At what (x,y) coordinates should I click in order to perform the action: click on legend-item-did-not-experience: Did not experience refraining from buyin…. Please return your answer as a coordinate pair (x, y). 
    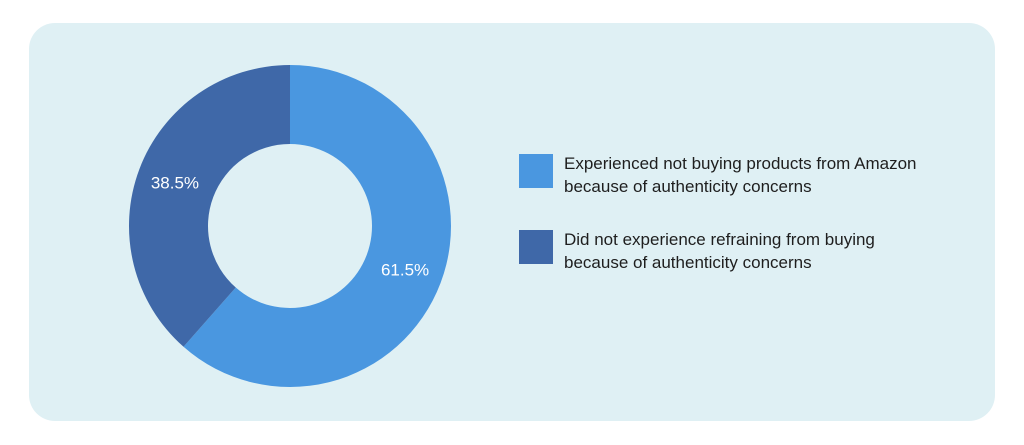
    Looking at the image, I should click on (721, 251).